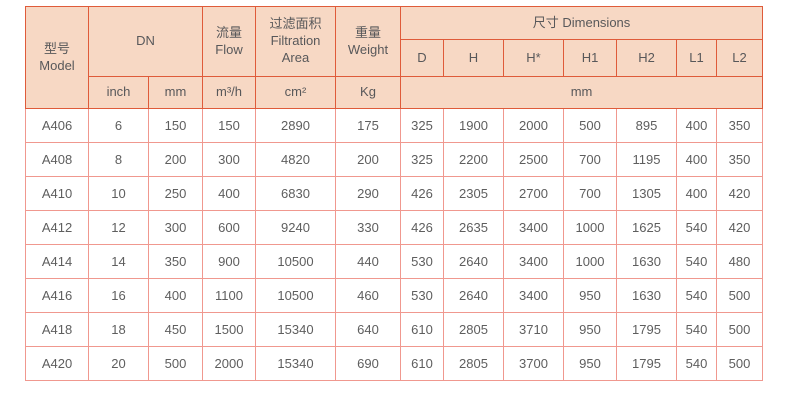 The height and width of the screenshot is (407, 788). What do you see at coordinates (473, 261) in the screenshot?
I see `table-cell: 2640` at bounding box center [473, 261].